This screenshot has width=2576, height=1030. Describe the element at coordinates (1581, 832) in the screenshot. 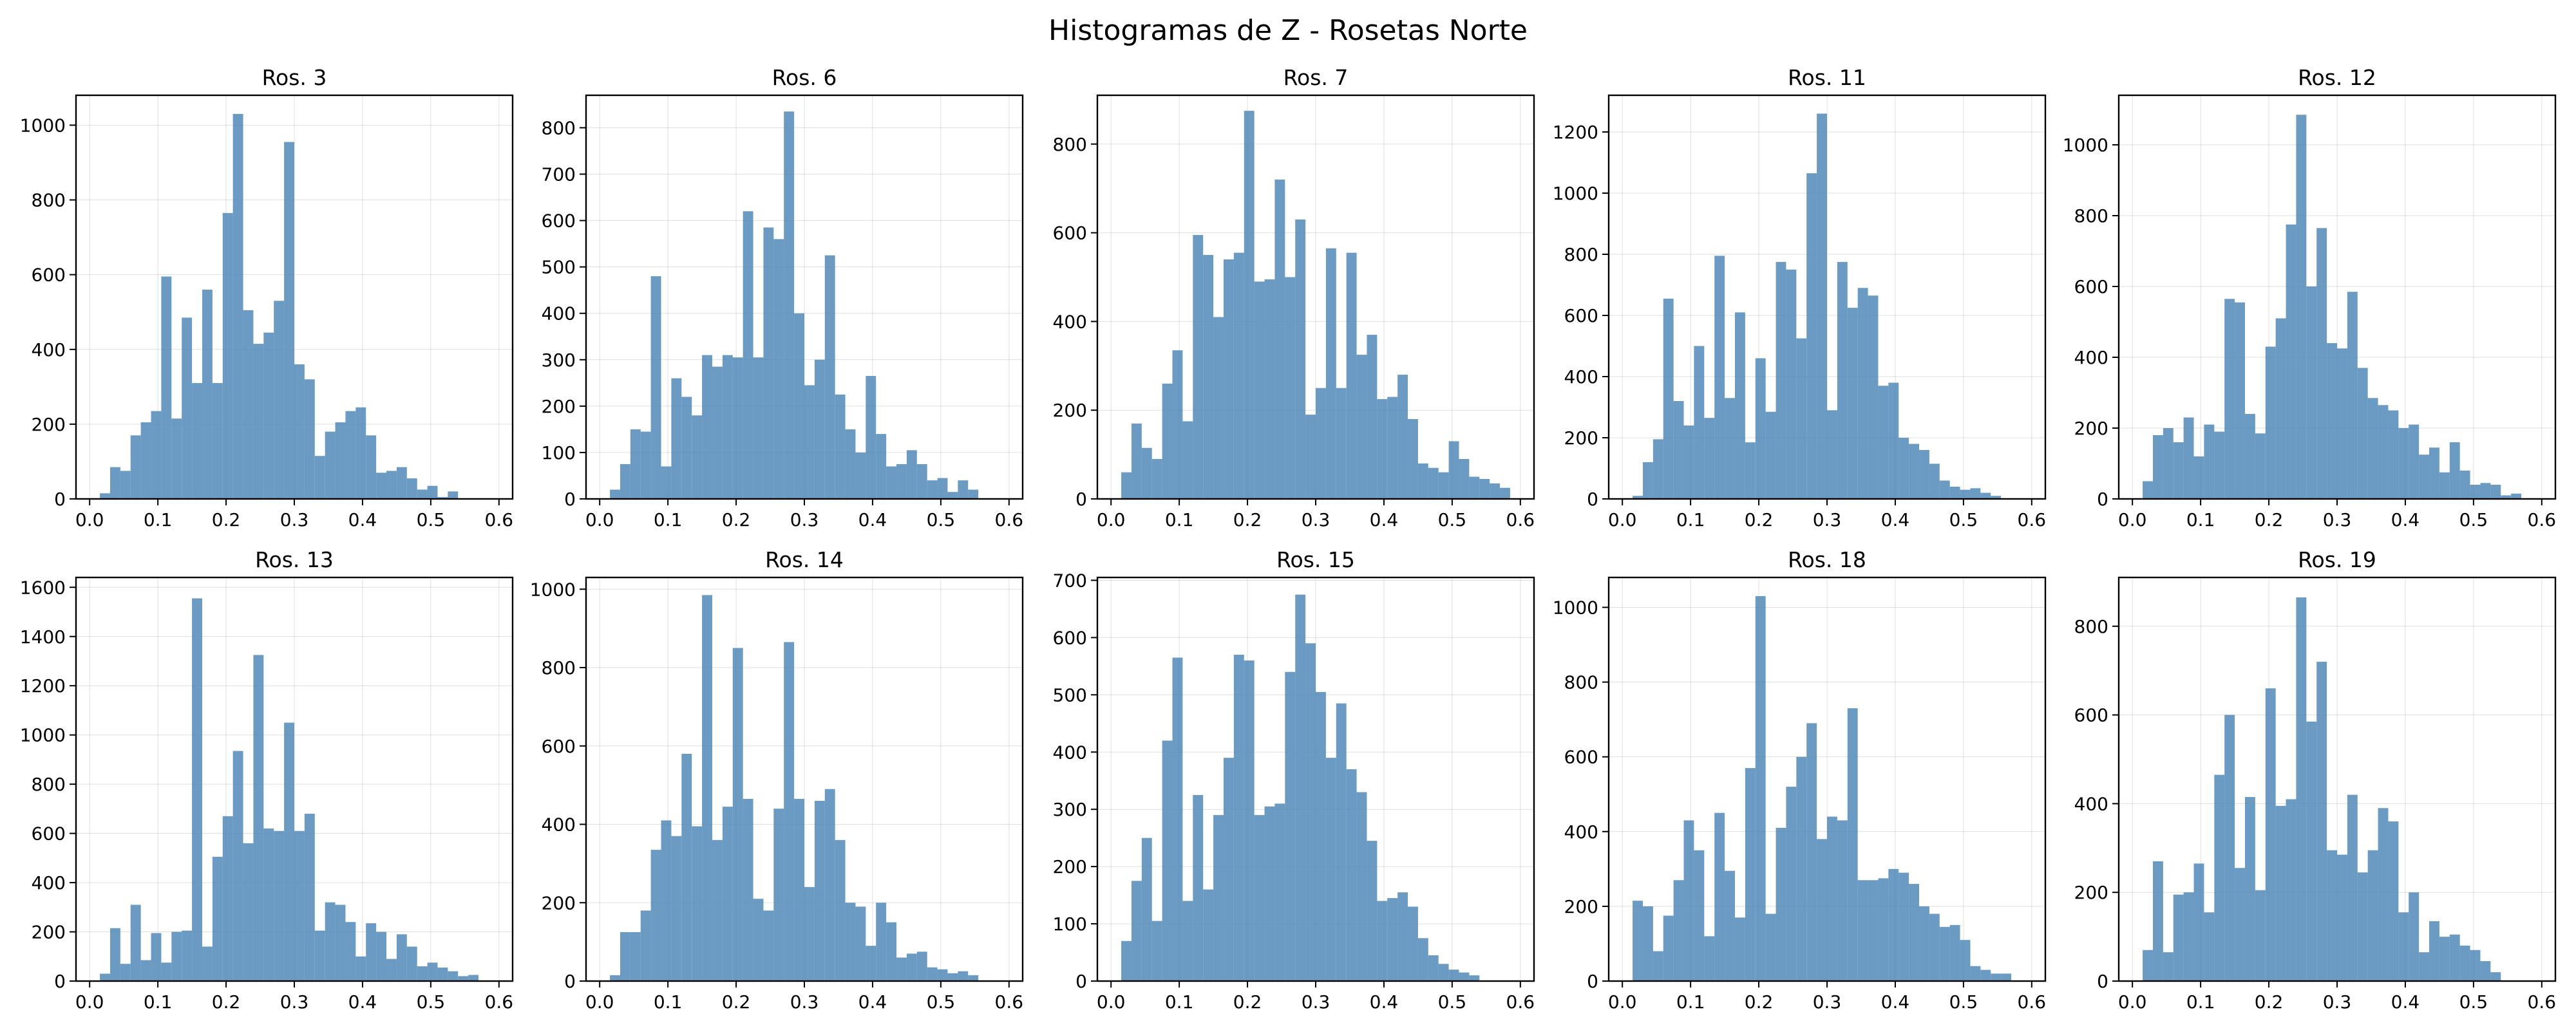

I see `y-tick-label: 400` at that location.